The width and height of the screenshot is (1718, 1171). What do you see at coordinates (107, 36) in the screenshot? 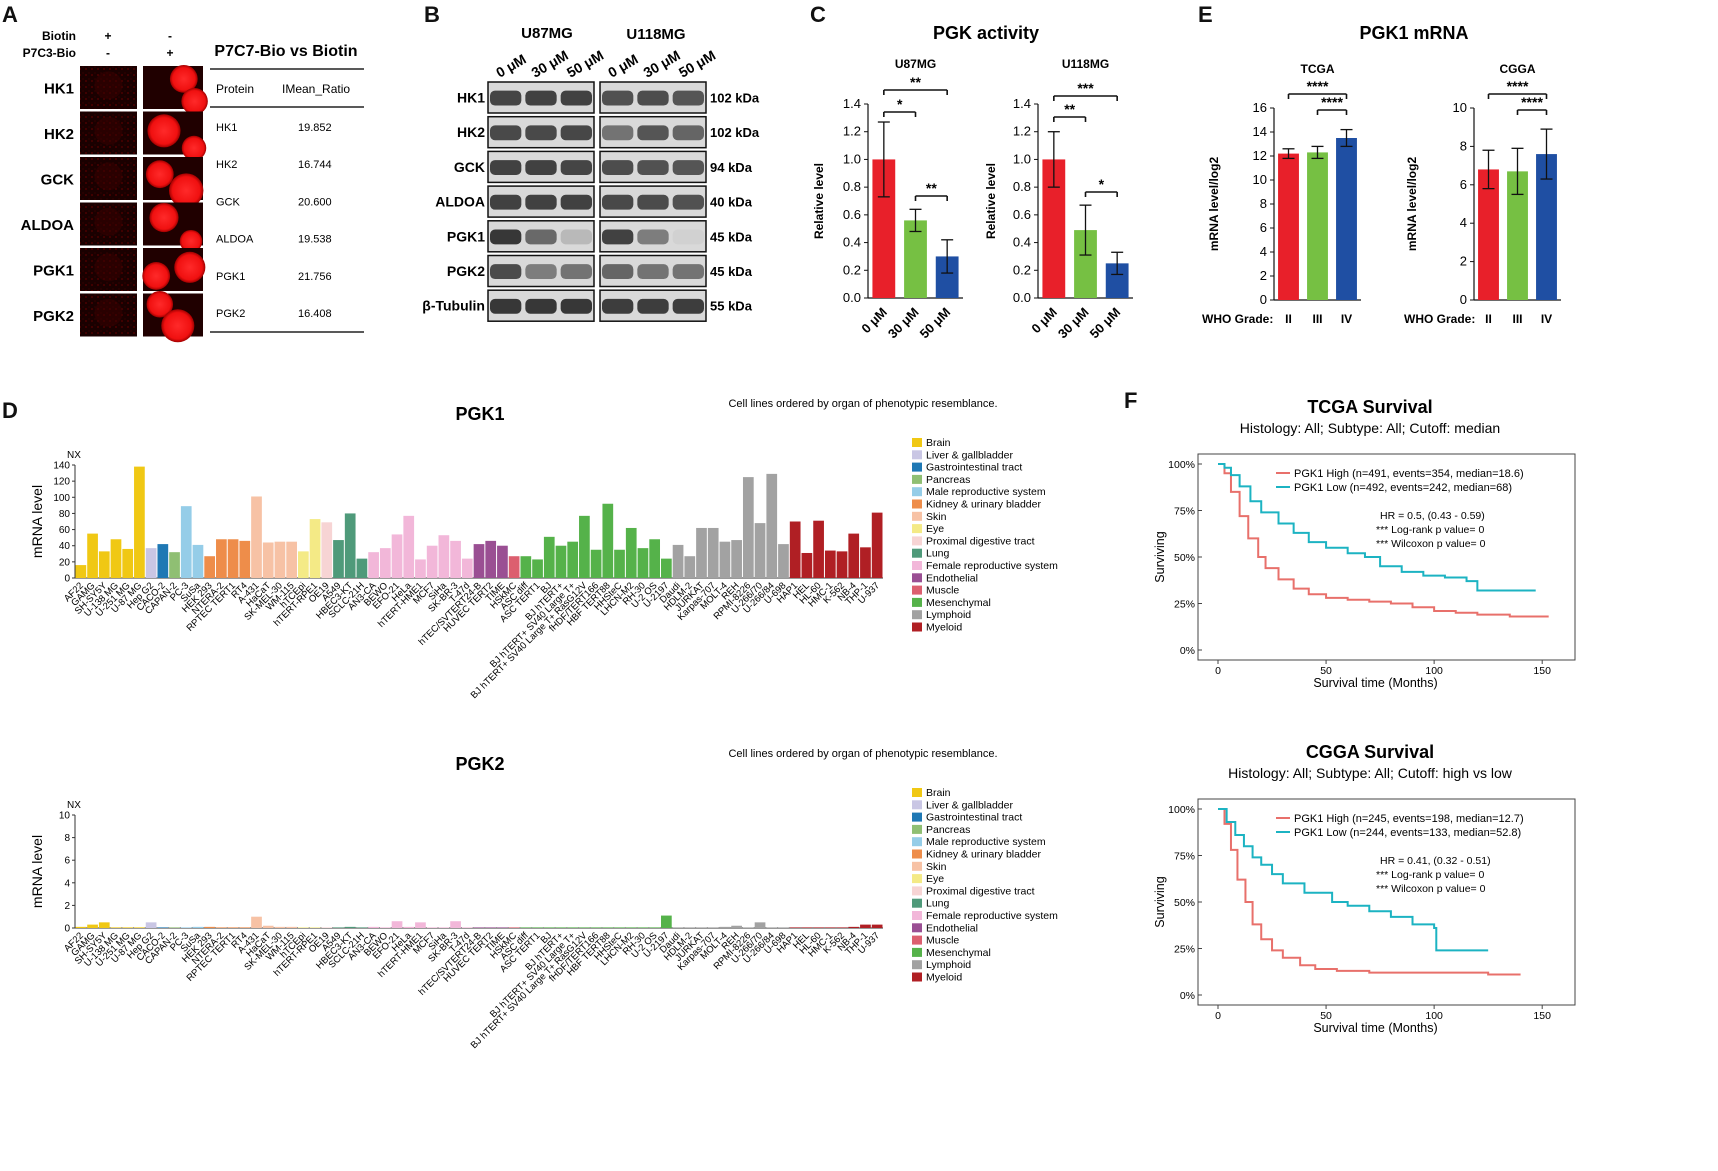
I see `treat-sign: +` at bounding box center [107, 36].